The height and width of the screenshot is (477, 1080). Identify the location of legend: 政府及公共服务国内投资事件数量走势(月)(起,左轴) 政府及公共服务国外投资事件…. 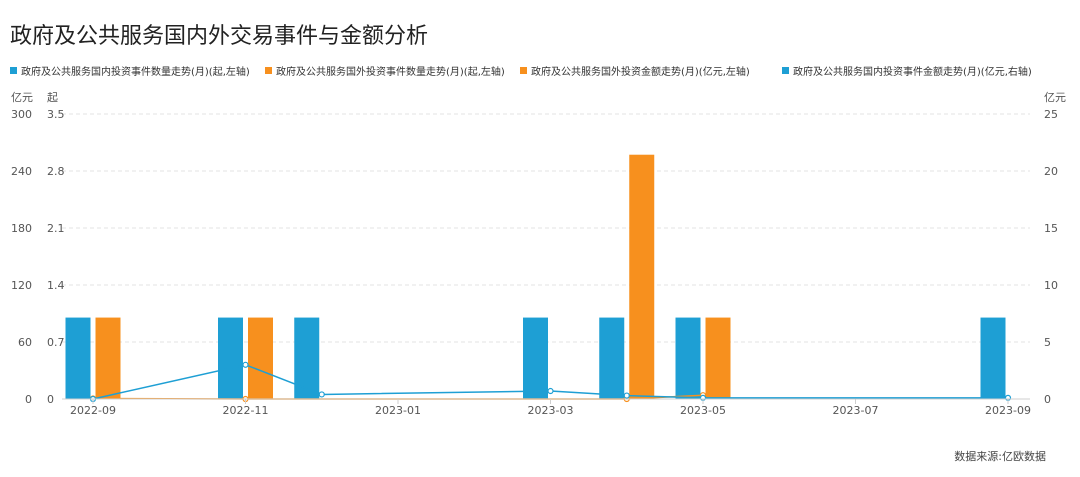
(540, 74).